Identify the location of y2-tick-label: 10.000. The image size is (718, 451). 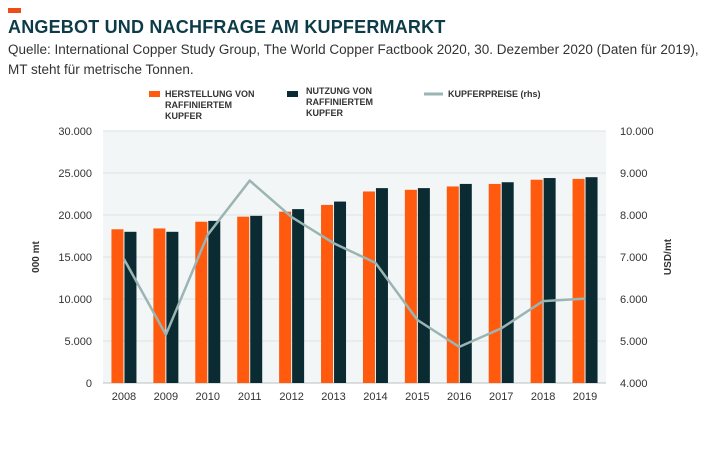
(637, 132).